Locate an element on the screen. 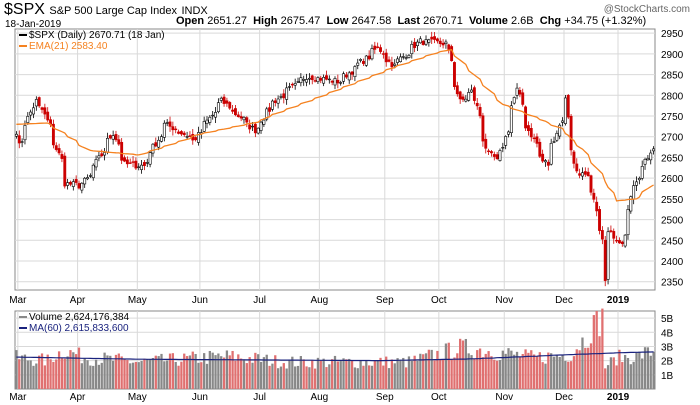 Image resolution: width=700 pixels, height=405 pixels. chart-header: $SPX S&P 500 Large Cap Index INDX is located at coordinates (106, 10).